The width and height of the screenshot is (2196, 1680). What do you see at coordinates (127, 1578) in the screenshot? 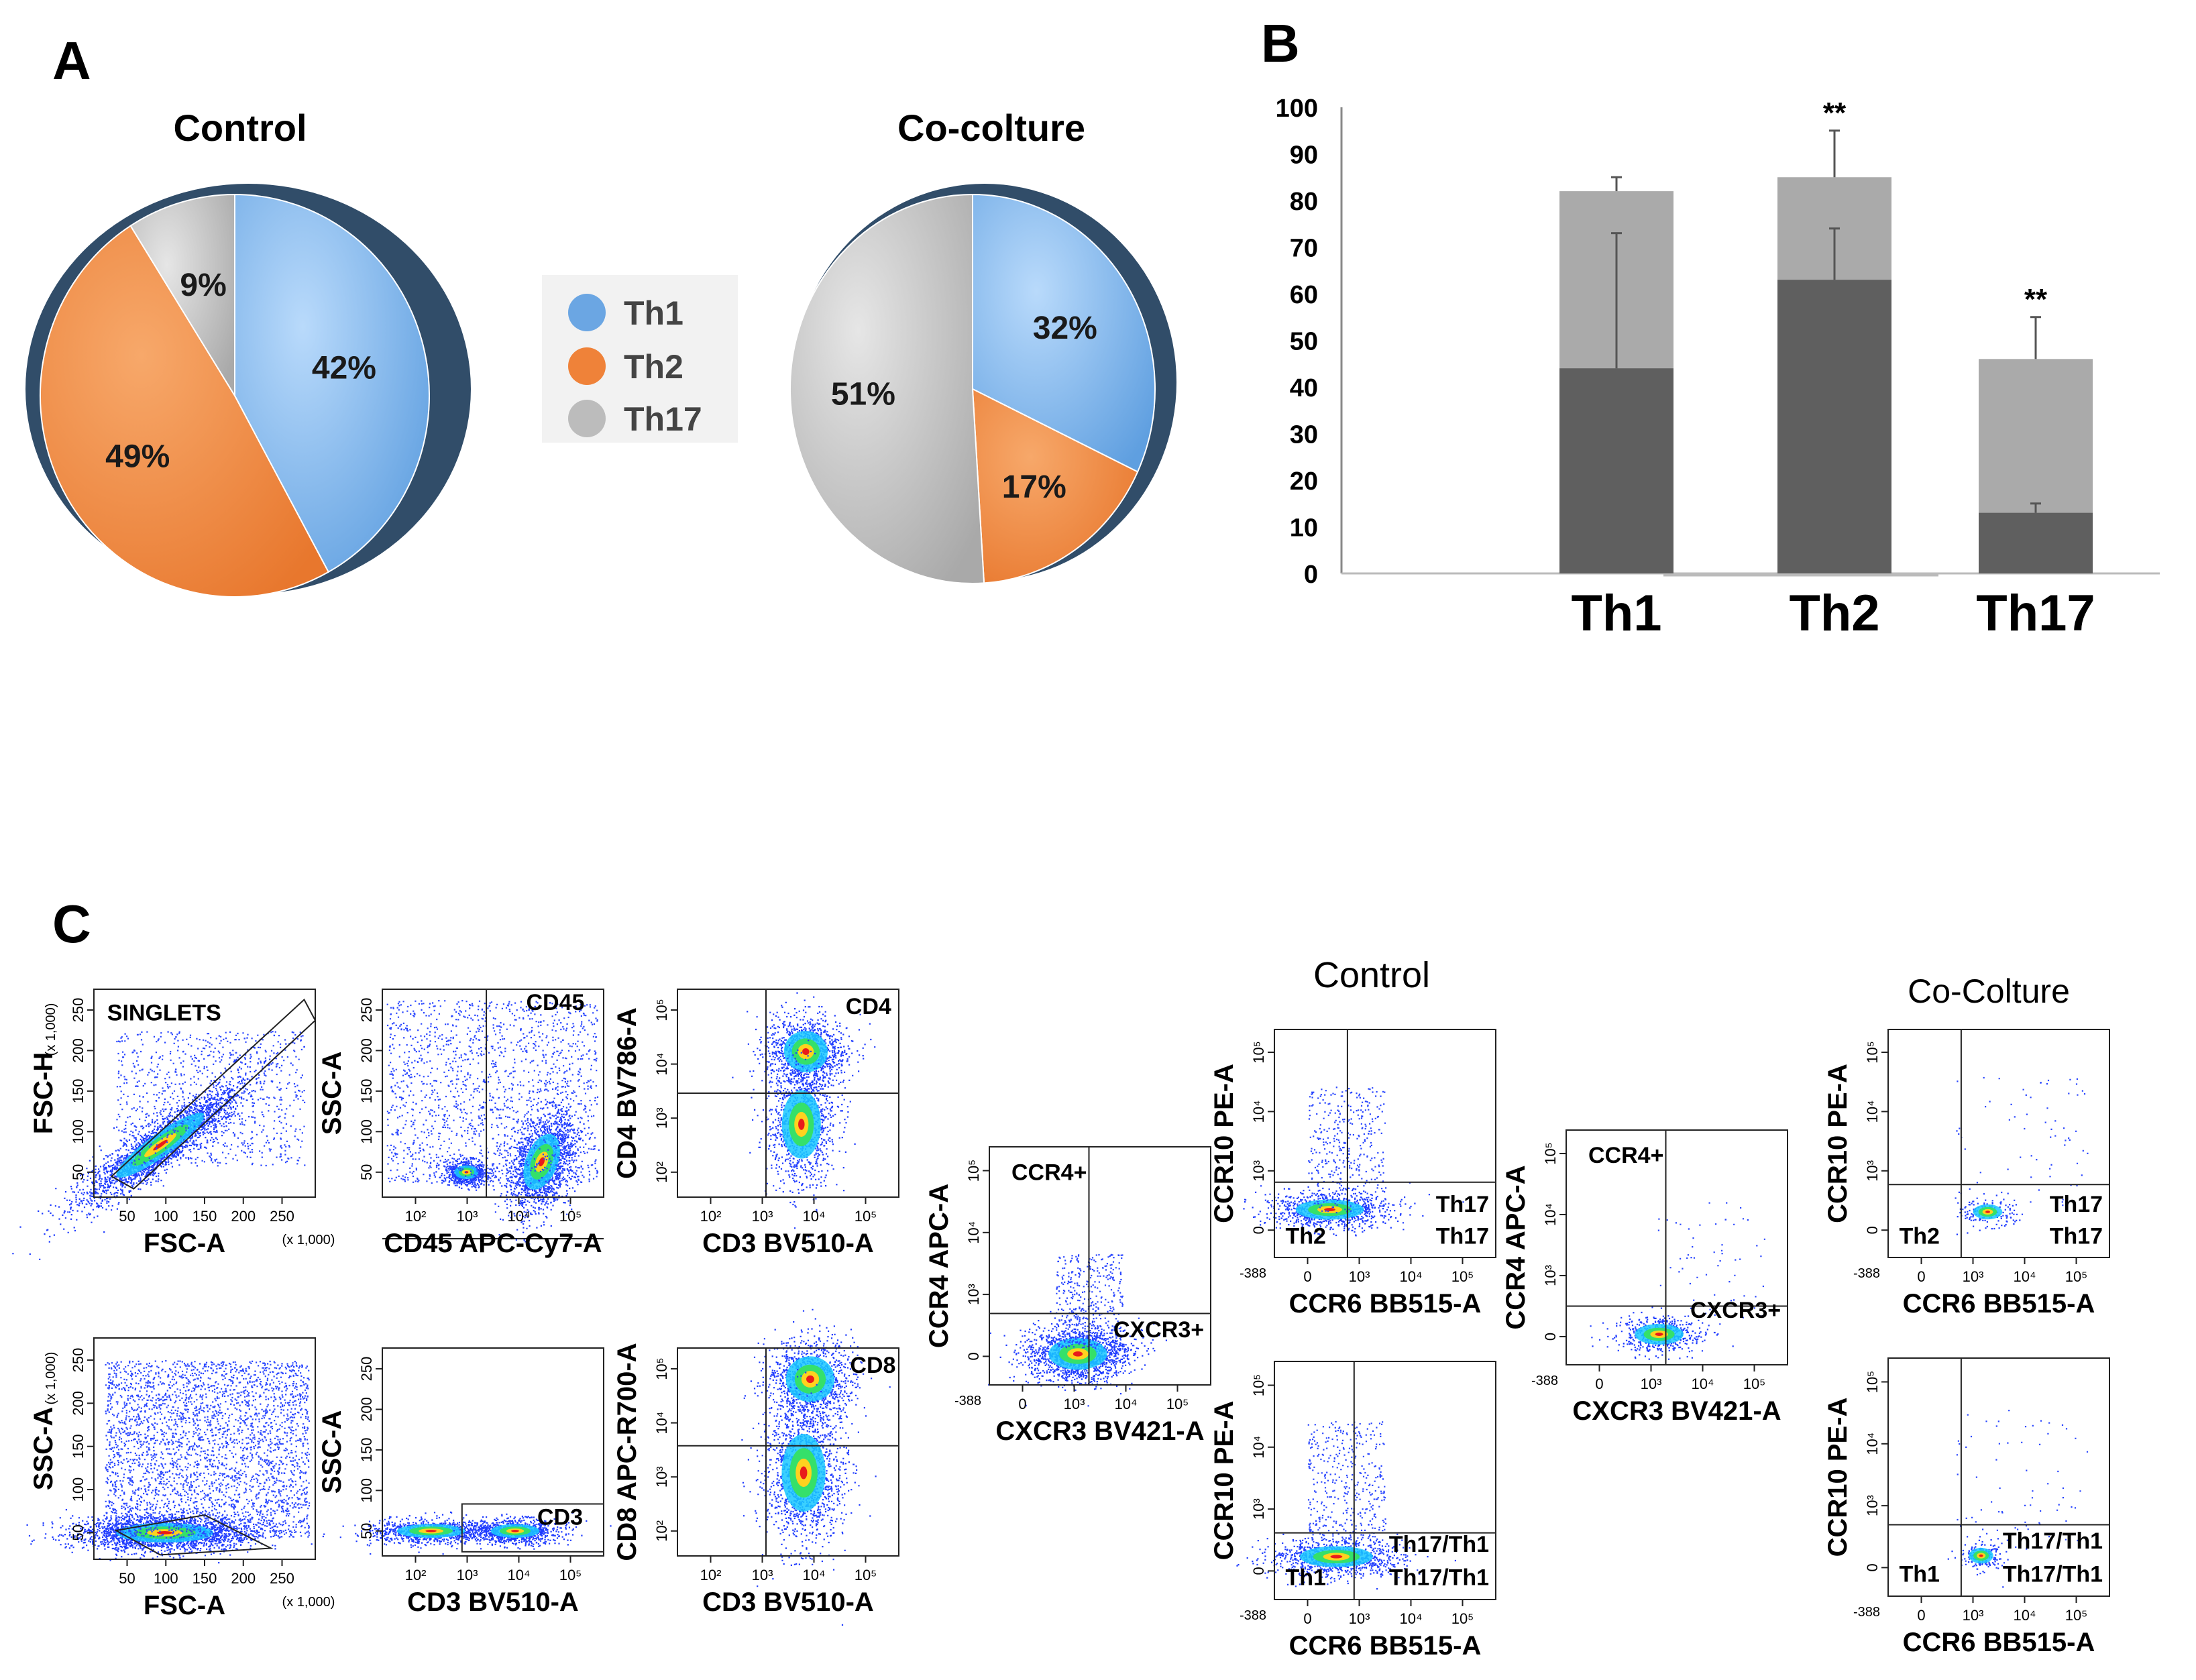
I see `x-tick-label: 50` at bounding box center [127, 1578].